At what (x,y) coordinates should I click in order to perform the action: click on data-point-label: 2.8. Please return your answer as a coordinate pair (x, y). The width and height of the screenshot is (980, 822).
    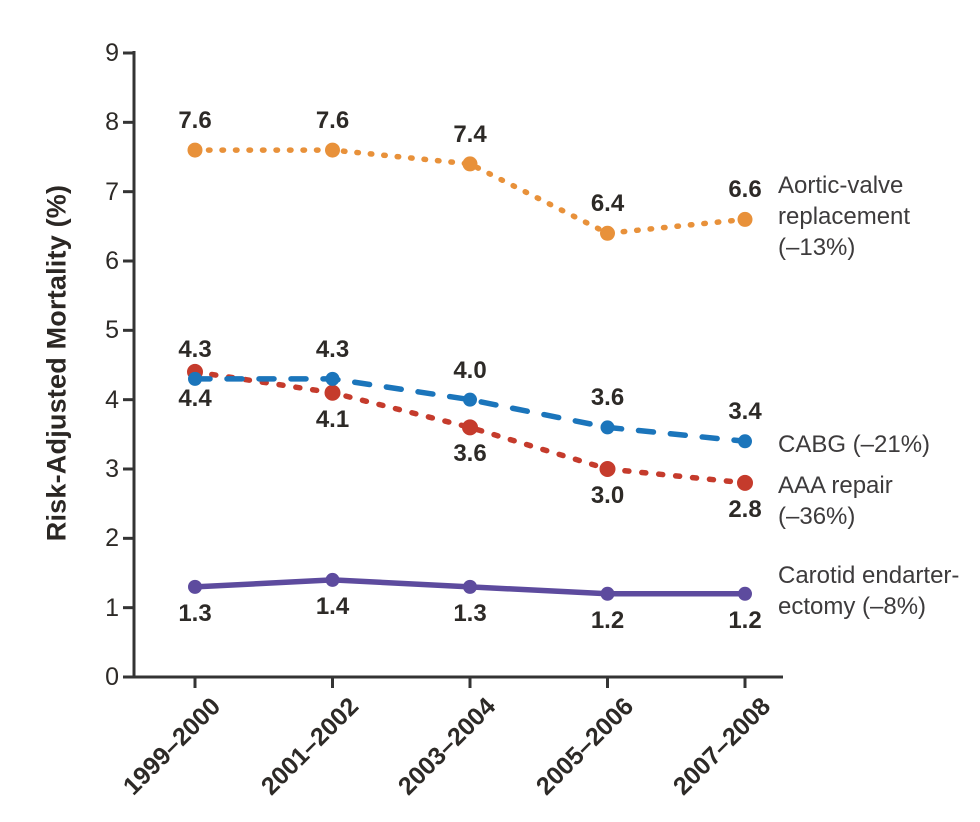
    Looking at the image, I should click on (745, 509).